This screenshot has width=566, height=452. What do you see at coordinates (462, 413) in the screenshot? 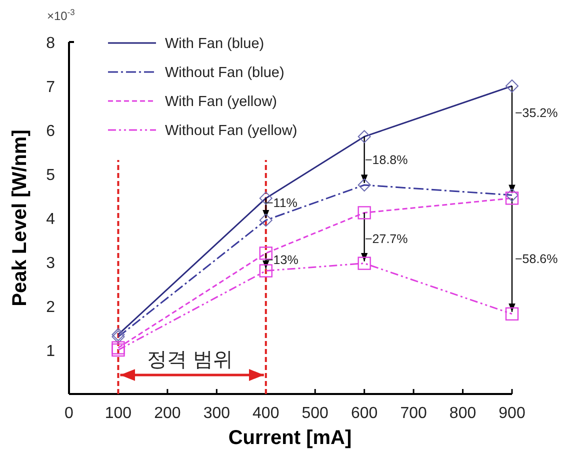
I see `x-tick-label: 800` at bounding box center [462, 413].